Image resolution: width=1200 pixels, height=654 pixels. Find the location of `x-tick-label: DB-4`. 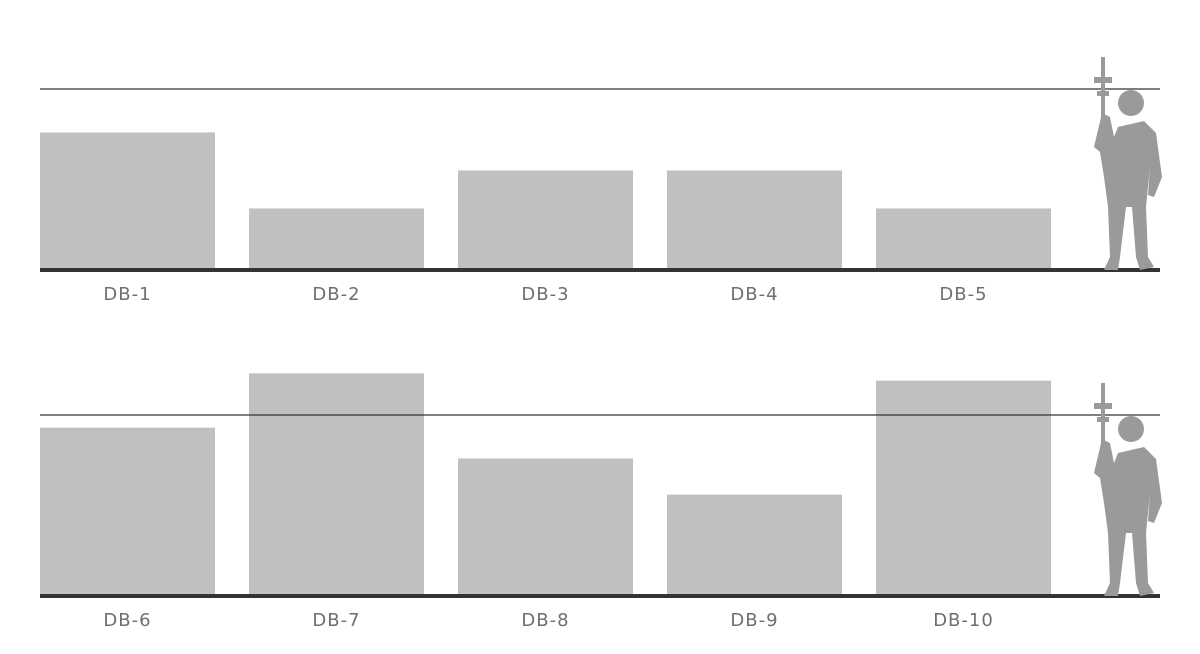

x-tick-label: DB-4 is located at coordinates (754, 294).